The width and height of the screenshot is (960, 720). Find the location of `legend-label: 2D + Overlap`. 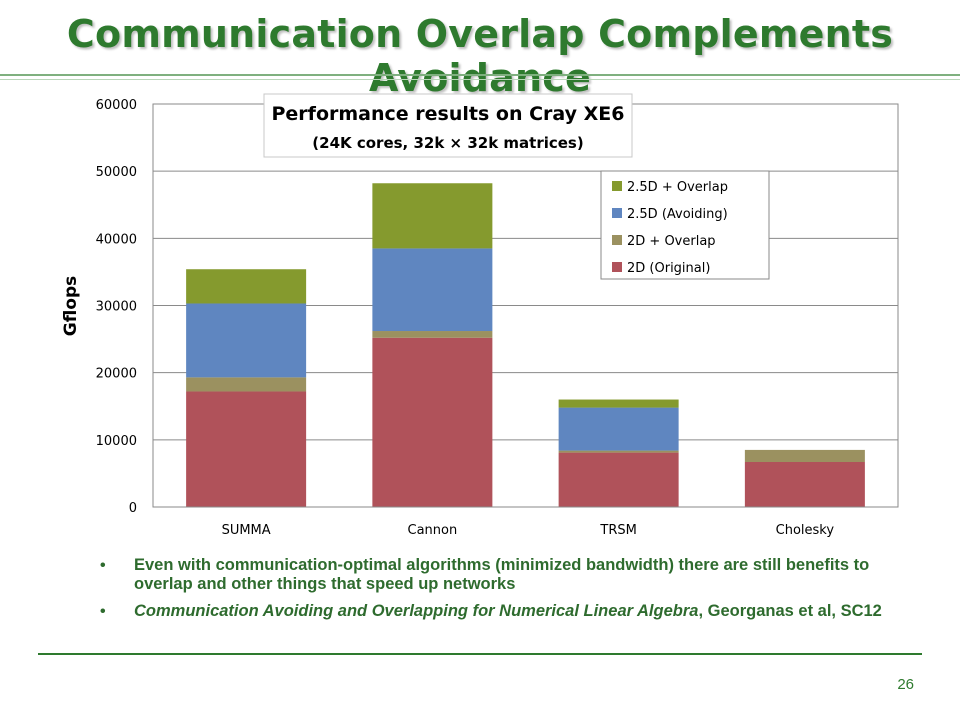

legend-label: 2D + Overlap is located at coordinates (671, 241).